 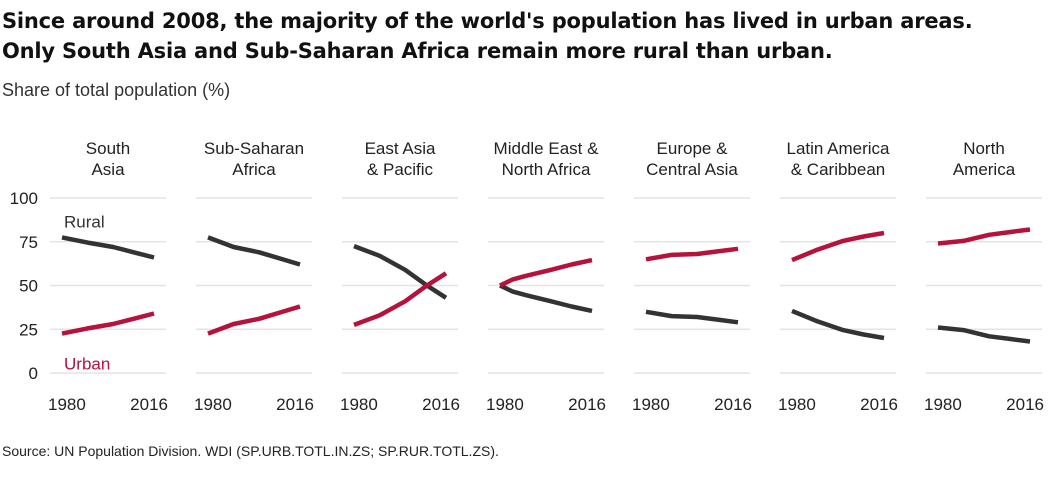 I want to click on panel-title-line: Central Asia, so click(x=692, y=169).